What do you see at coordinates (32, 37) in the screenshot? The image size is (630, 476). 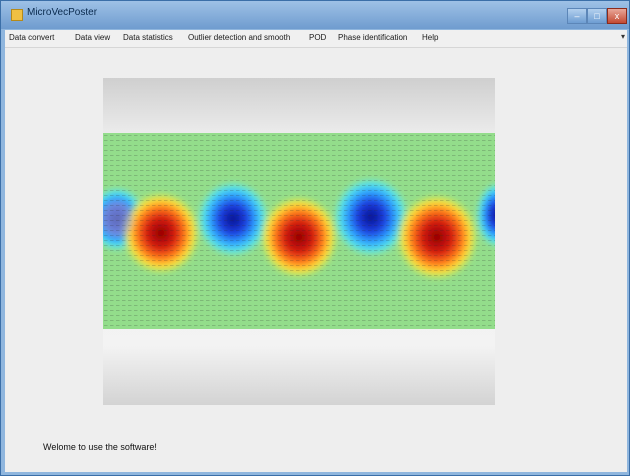 I see `menu-data-convert: Data convert` at bounding box center [32, 37].